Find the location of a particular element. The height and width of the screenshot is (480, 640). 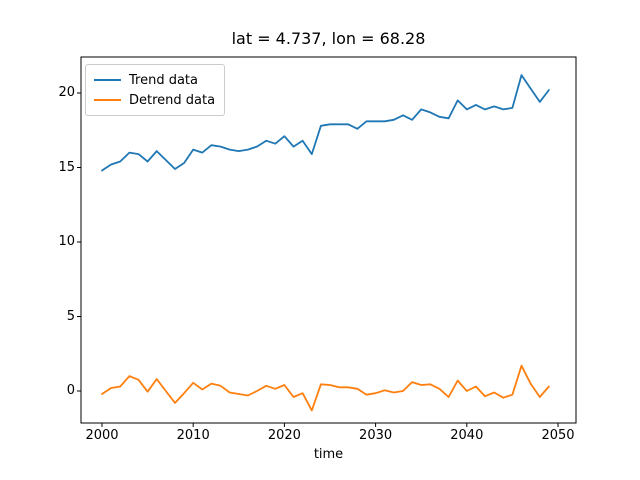

legend-entry-detrend: Detrend data is located at coordinates (154, 100).